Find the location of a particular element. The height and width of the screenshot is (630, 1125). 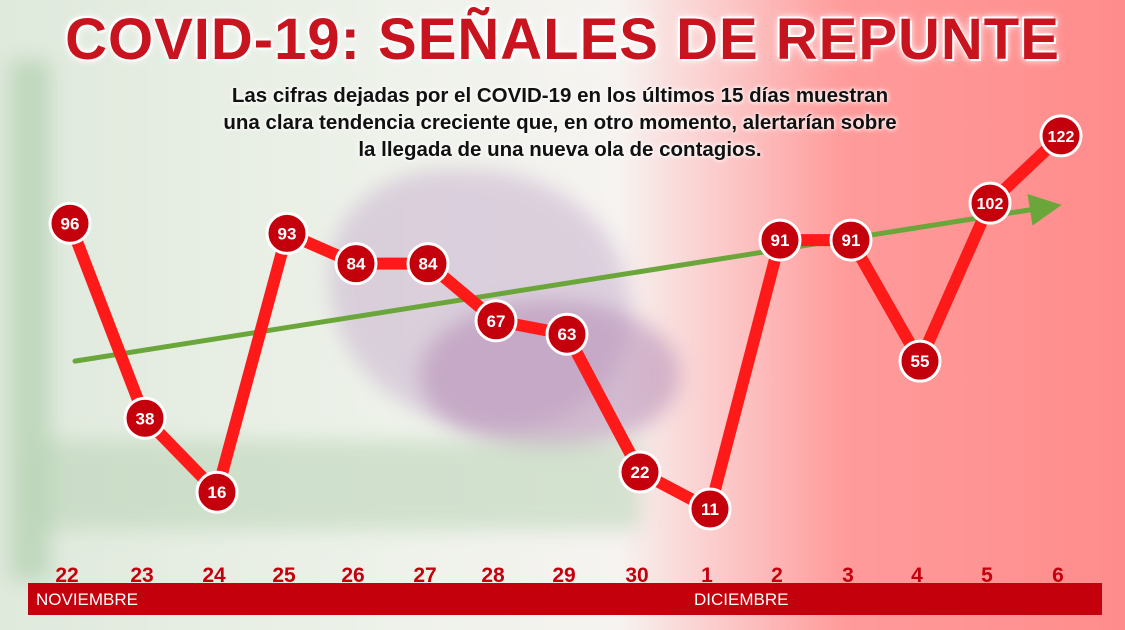

data-label: 11 is located at coordinates (710, 509).